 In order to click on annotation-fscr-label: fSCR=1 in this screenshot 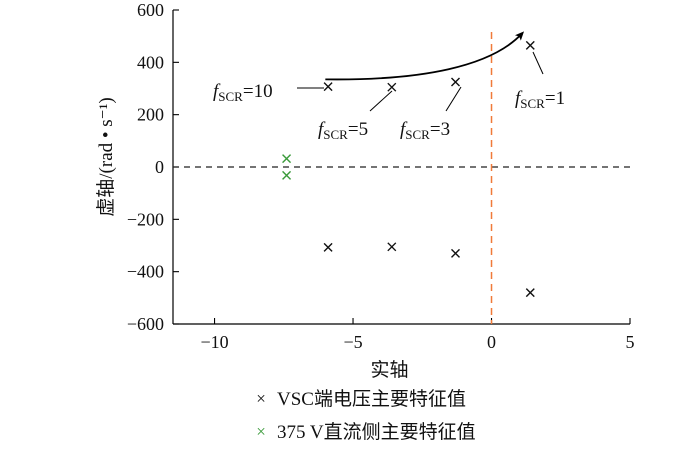, I will do `click(540, 99)`.